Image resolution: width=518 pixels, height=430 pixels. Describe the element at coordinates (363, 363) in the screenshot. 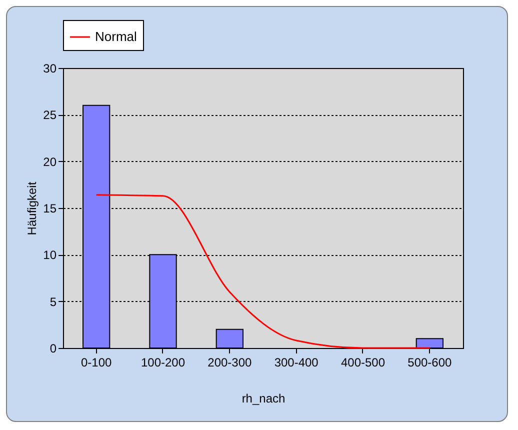

I see `x-tick-label: 400-500` at that location.